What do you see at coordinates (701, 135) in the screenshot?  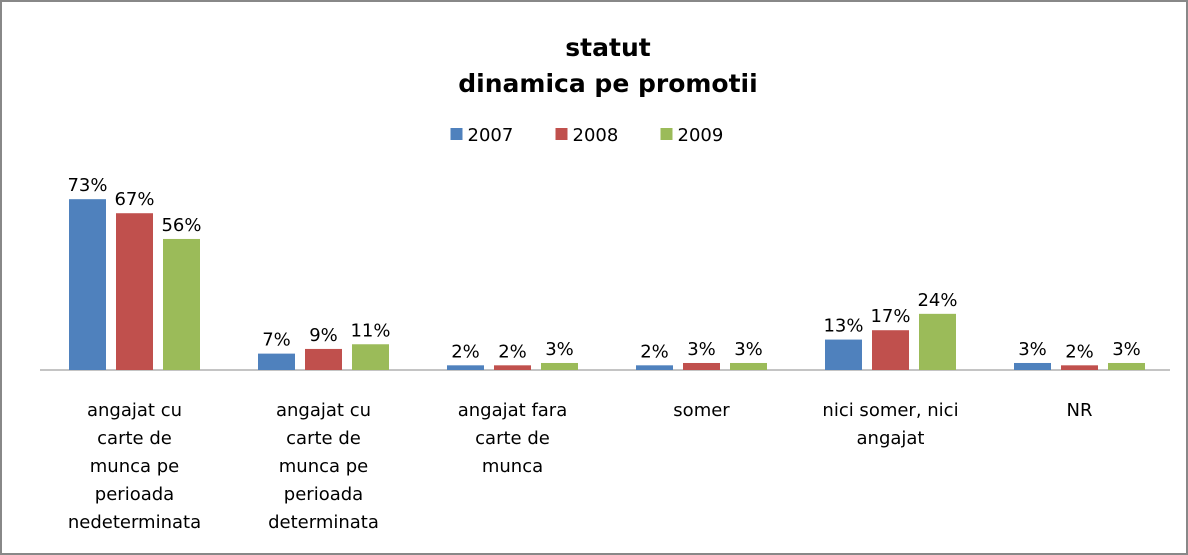 I see `legend-label: 2009` at bounding box center [701, 135].